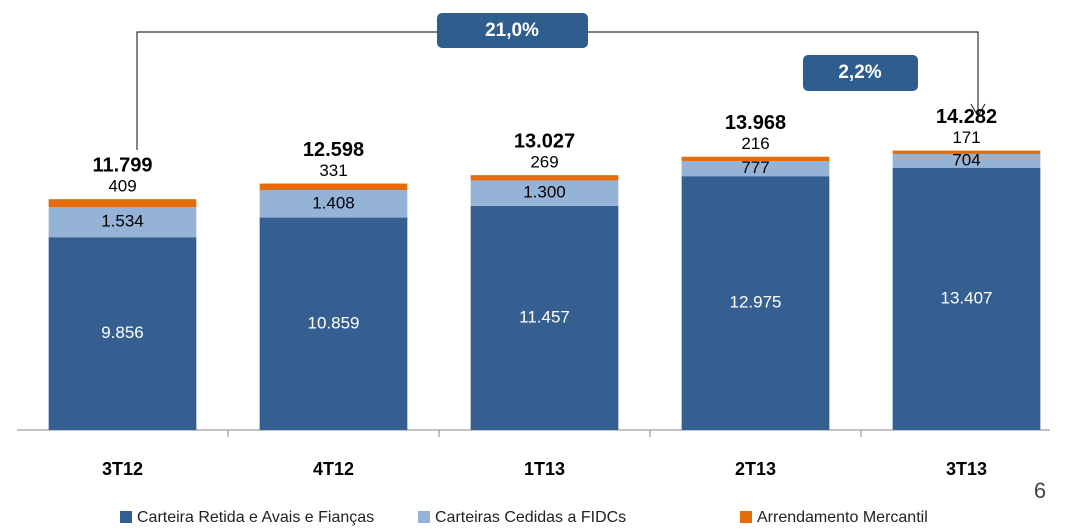  I want to click on x-tick-label: 3T12, so click(122, 469).